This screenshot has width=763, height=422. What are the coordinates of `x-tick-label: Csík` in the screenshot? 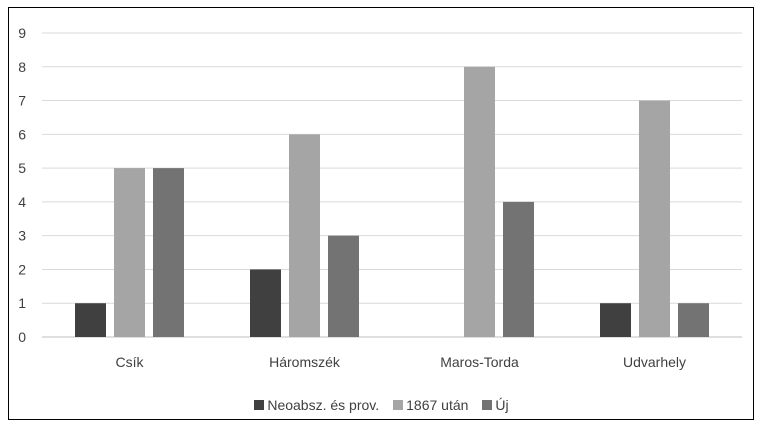 It's located at (130, 362).